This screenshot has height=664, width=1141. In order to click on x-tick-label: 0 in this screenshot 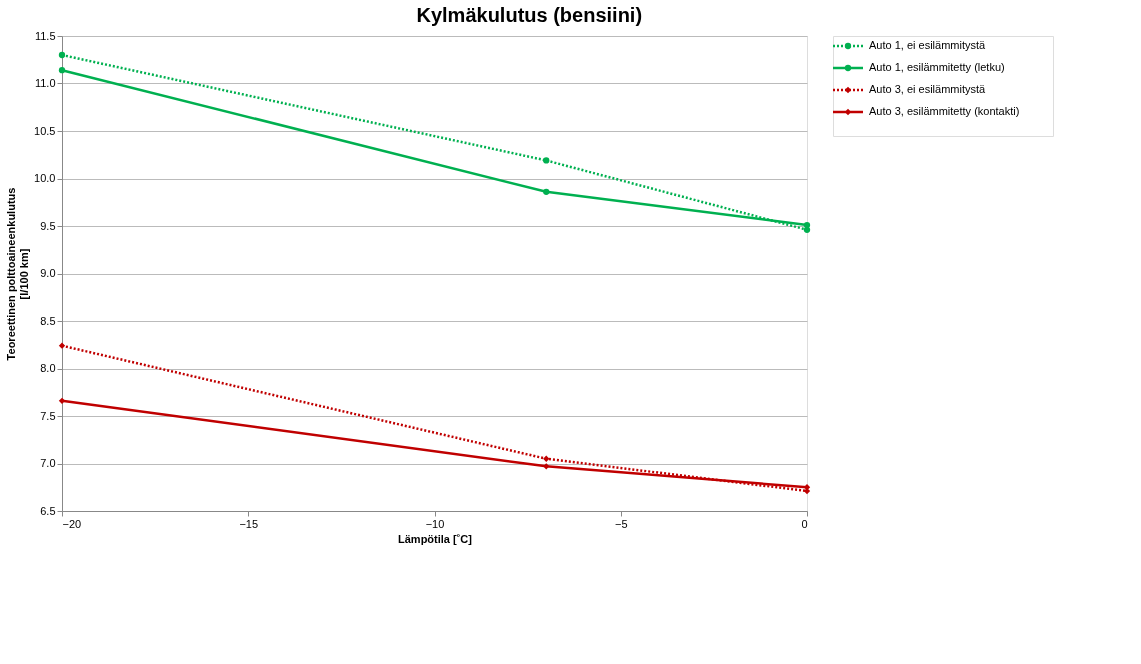, I will do `click(804, 523)`.